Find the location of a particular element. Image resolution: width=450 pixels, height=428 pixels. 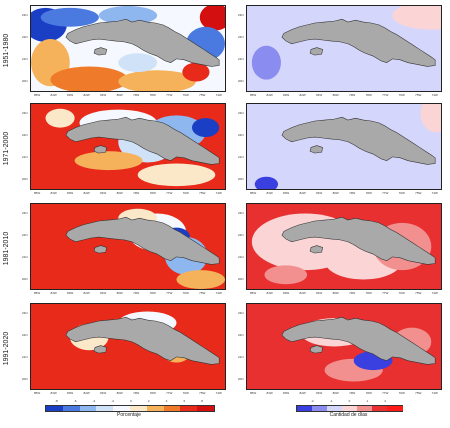

lon-tick-label: 74W is located at coordinates (434, 293).